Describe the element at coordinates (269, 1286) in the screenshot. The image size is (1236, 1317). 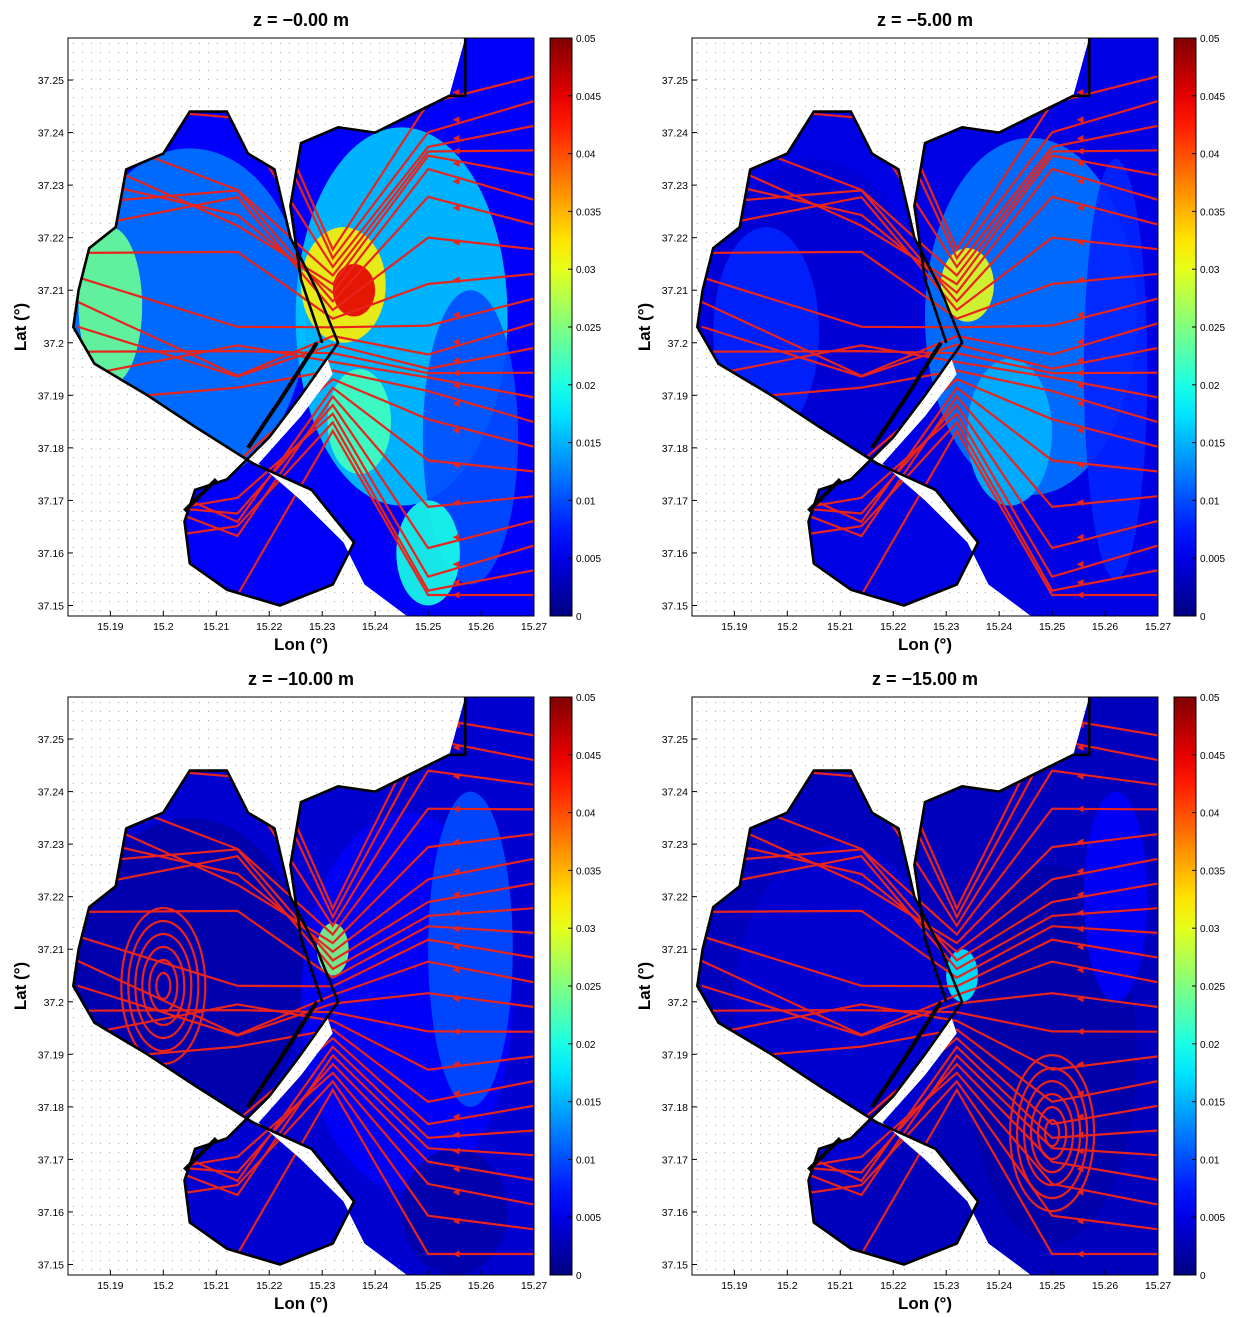
I see `x-tick-label: 15.22` at that location.